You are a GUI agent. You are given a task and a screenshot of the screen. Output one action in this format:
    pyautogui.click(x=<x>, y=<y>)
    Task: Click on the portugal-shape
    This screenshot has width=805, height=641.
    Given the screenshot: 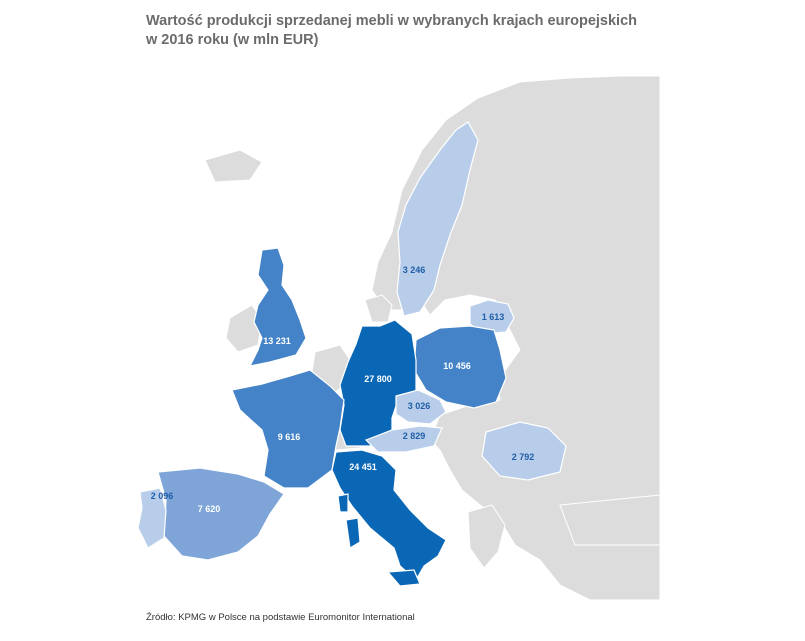 What is the action you would take?
    pyautogui.click(x=152, y=518)
    